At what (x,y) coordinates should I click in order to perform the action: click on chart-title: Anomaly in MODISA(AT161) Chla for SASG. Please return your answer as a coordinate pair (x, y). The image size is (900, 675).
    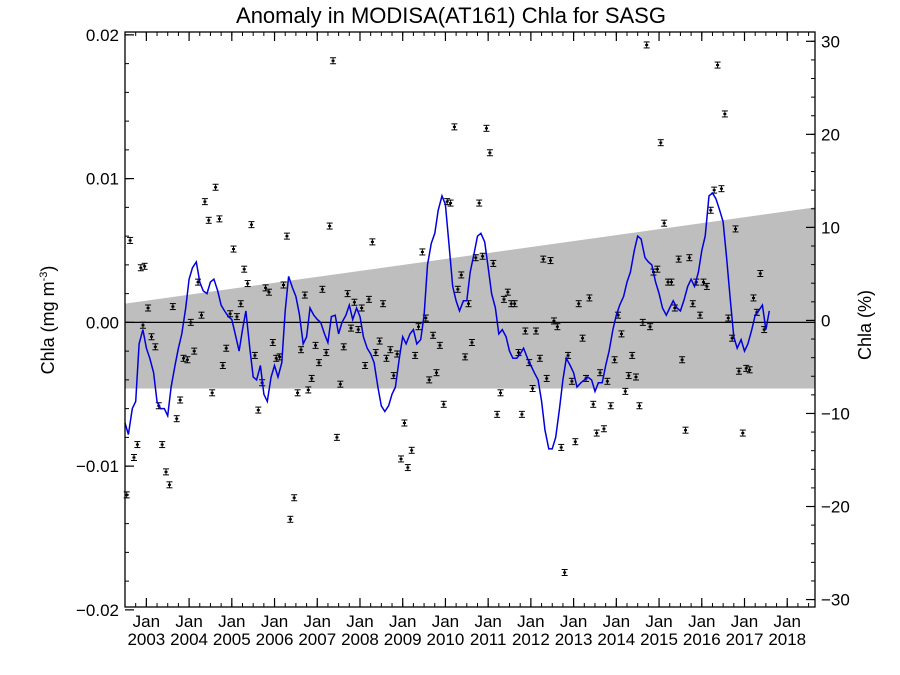
    Looking at the image, I should click on (451, 15).